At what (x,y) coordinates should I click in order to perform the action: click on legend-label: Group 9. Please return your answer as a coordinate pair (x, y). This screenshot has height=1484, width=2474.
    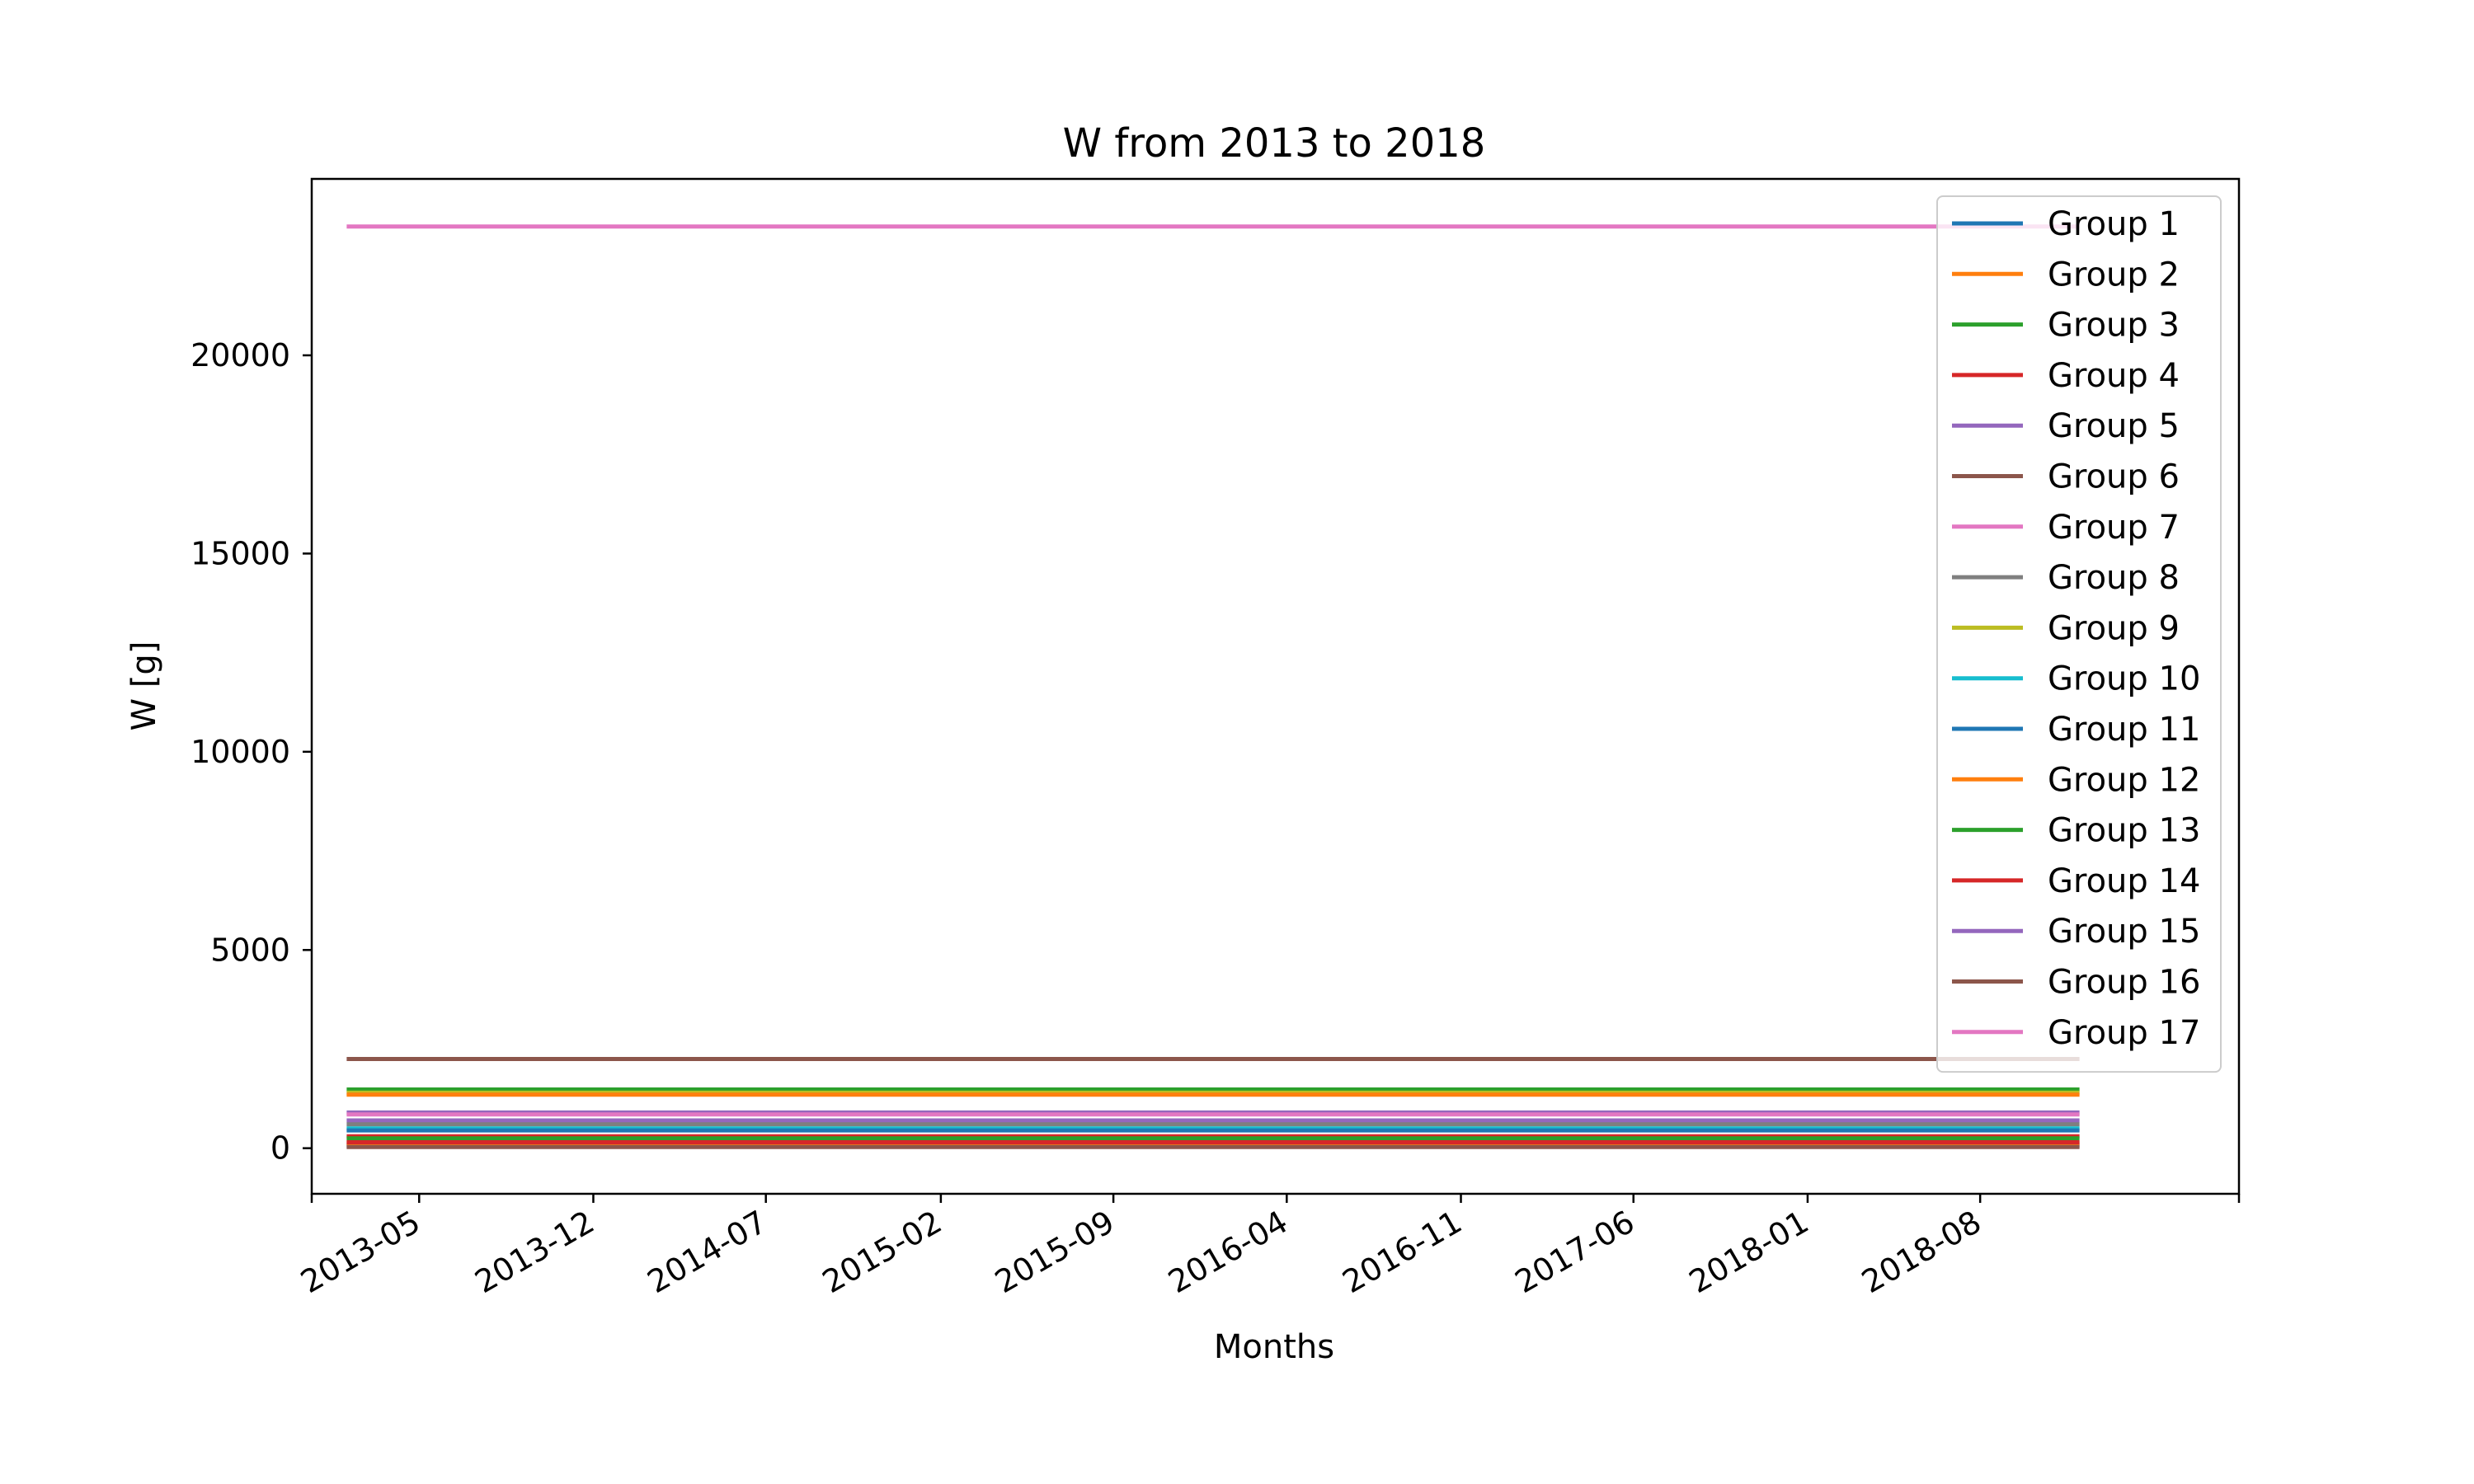
    Looking at the image, I should click on (2114, 628).